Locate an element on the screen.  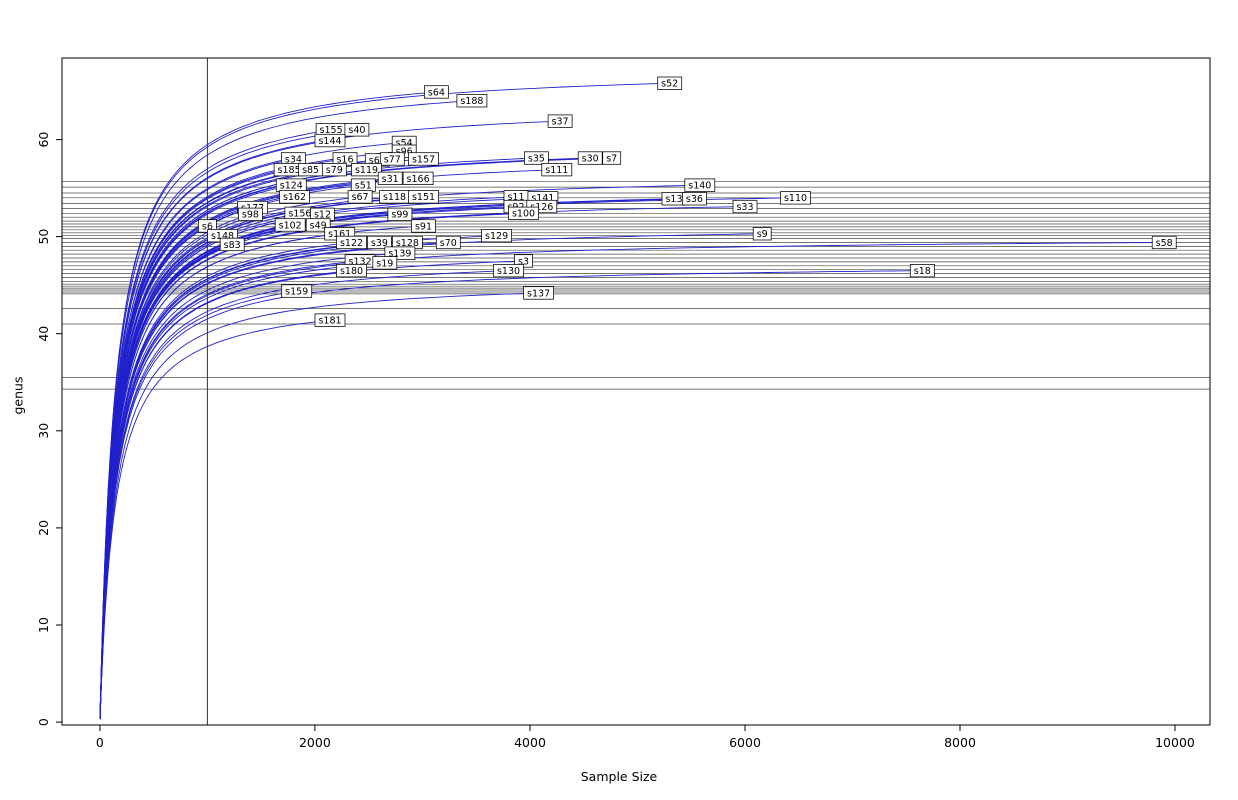
sample-label: s33 is located at coordinates (744, 207).